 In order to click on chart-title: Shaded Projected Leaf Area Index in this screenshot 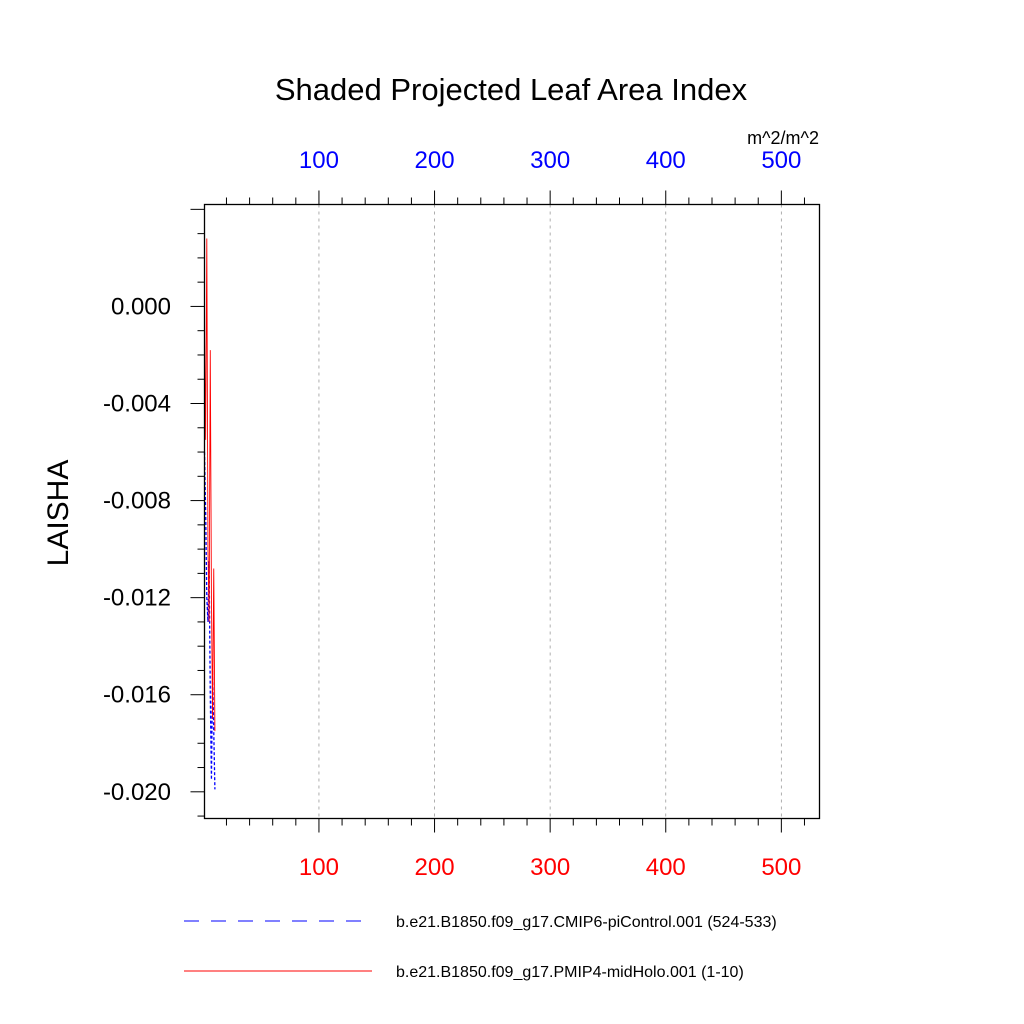, I will do `click(511, 89)`.